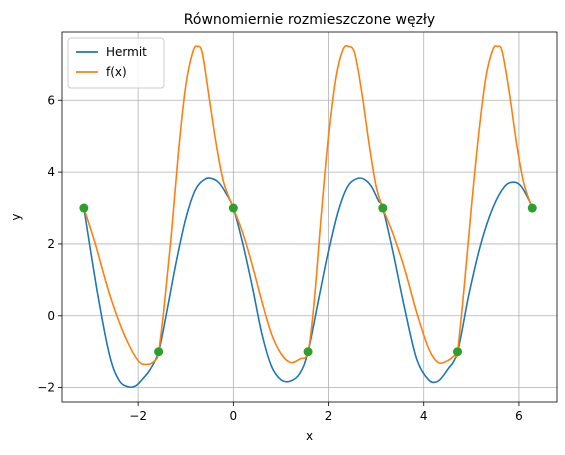 This screenshot has height=455, width=565. Describe the element at coordinates (309, 20) in the screenshot. I see `chart-title: Równomiernie rozmieszczone węzły` at that location.